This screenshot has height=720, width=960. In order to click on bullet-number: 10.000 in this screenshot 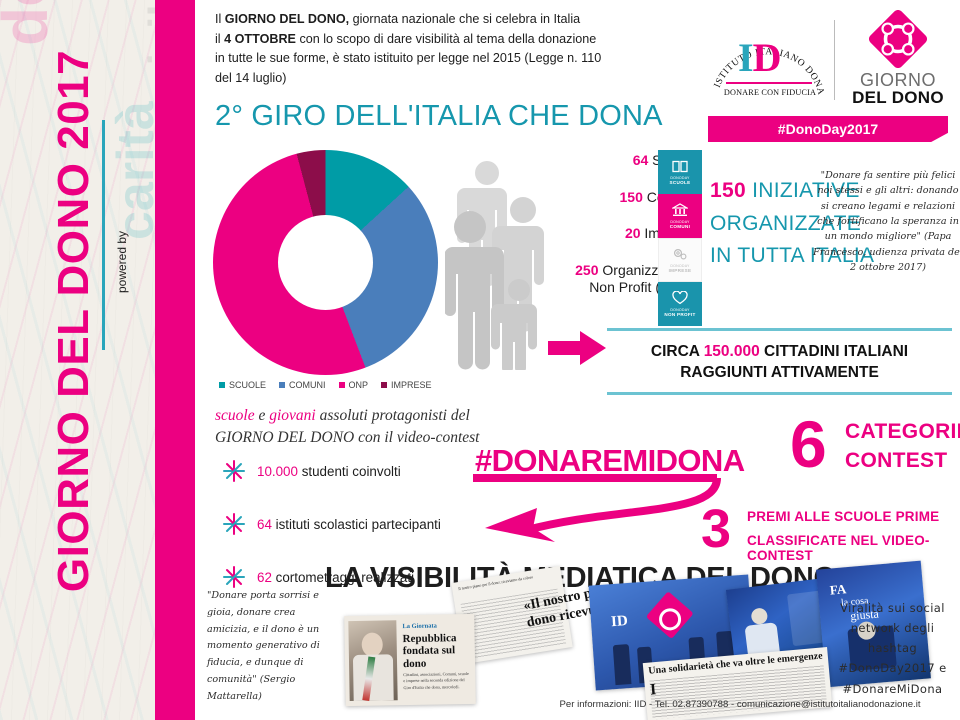, I will do `click(277, 471)`.